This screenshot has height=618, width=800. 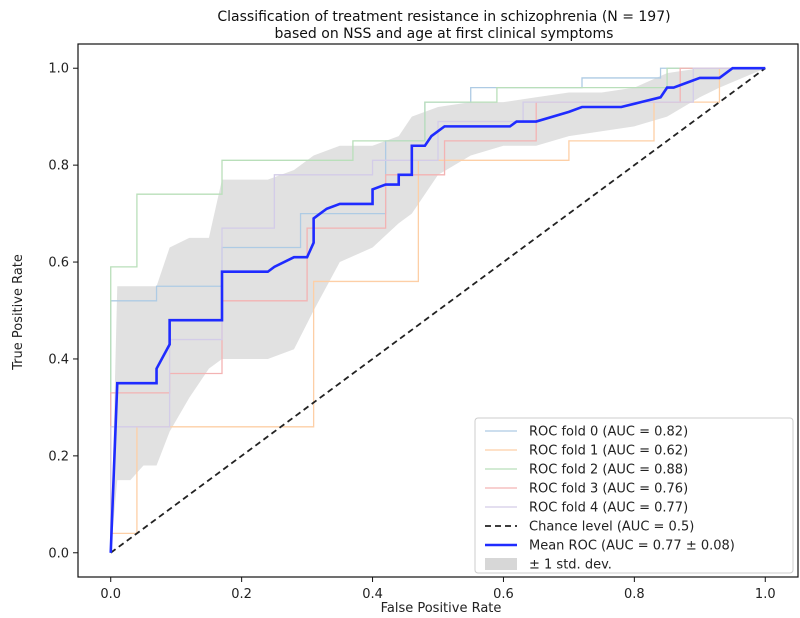 I want to click on legend-label: ROC fold 3 (AUC = 0.76), so click(x=608, y=489).